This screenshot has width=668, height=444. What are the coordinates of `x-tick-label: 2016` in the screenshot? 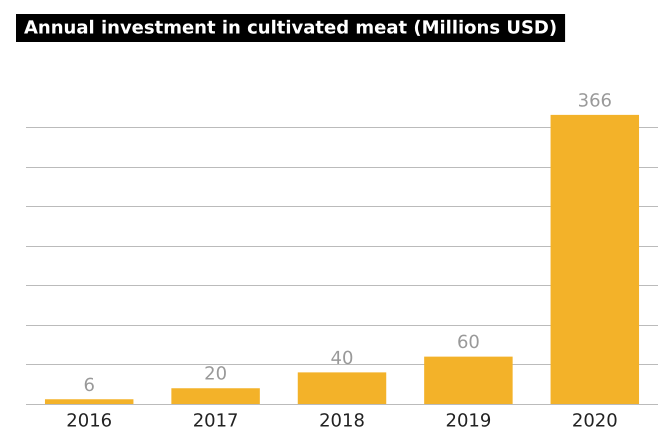 It's located at (89, 421).